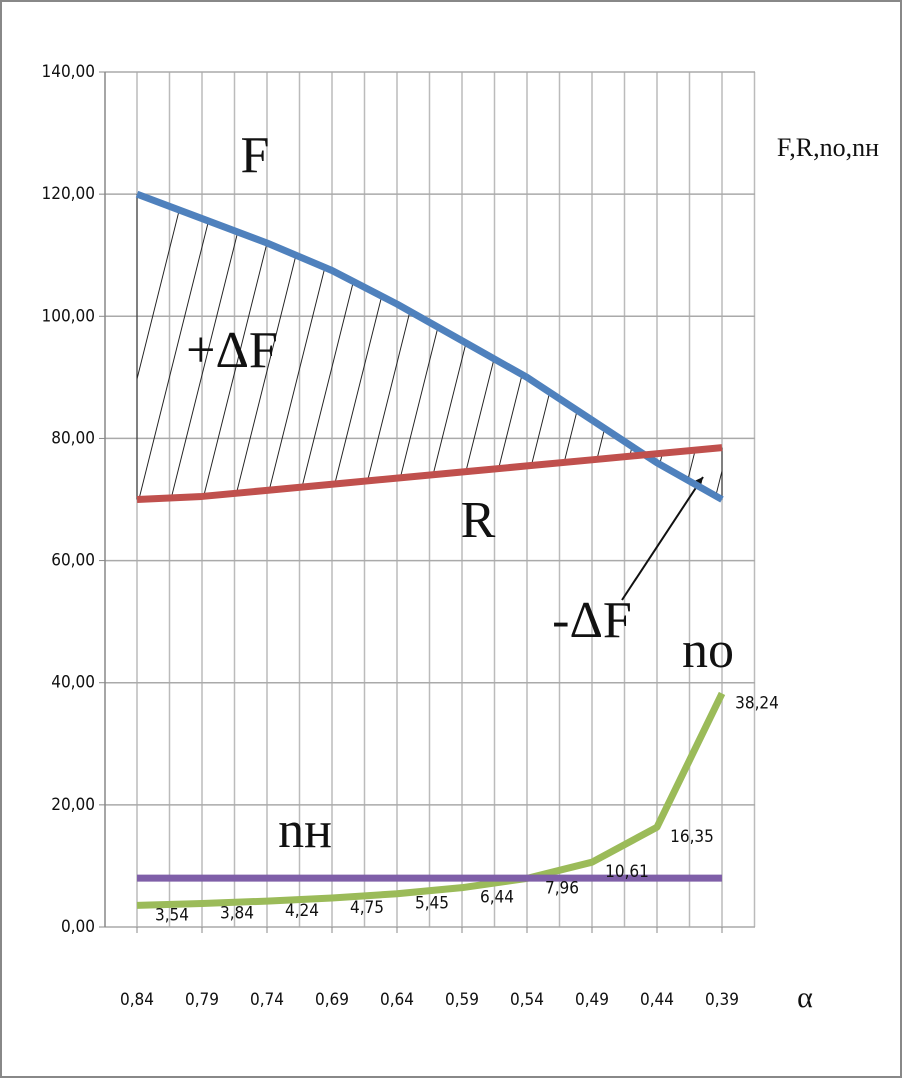 The height and width of the screenshot is (1078, 902). What do you see at coordinates (69, 194) in the screenshot?
I see `y-tick-label: 120,00` at bounding box center [69, 194].